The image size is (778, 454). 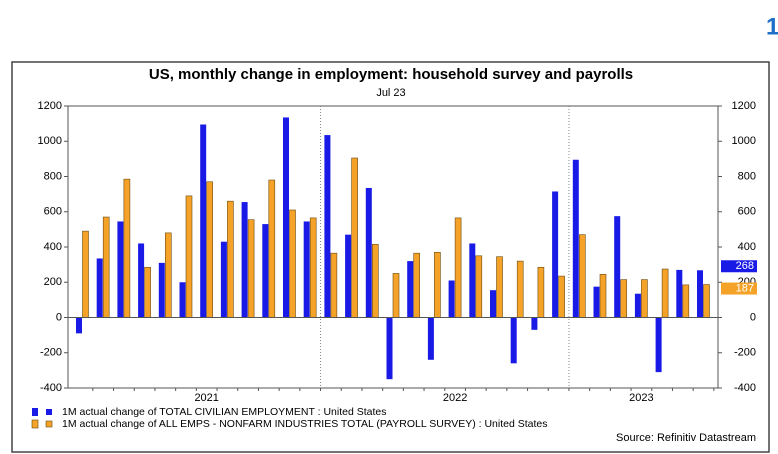 What do you see at coordinates (50, 141) in the screenshot?
I see `y-tick-label: 1000` at bounding box center [50, 141].